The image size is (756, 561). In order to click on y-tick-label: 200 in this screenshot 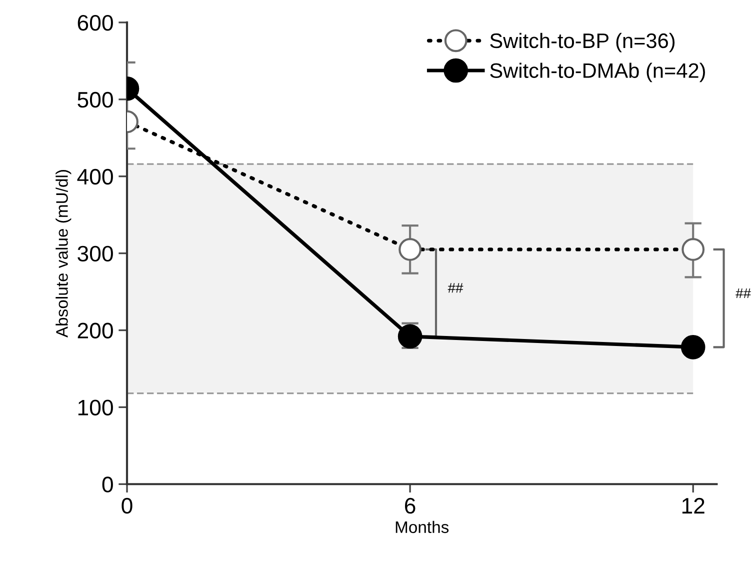, I will do `click(95, 330)`.